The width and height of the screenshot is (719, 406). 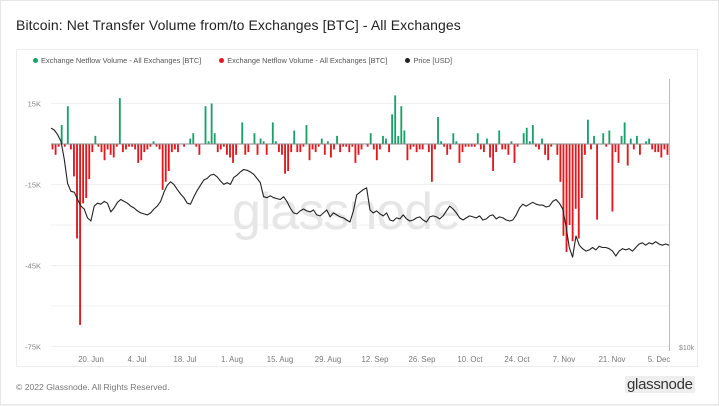 I want to click on red-dot-icon, so click(x=222, y=60).